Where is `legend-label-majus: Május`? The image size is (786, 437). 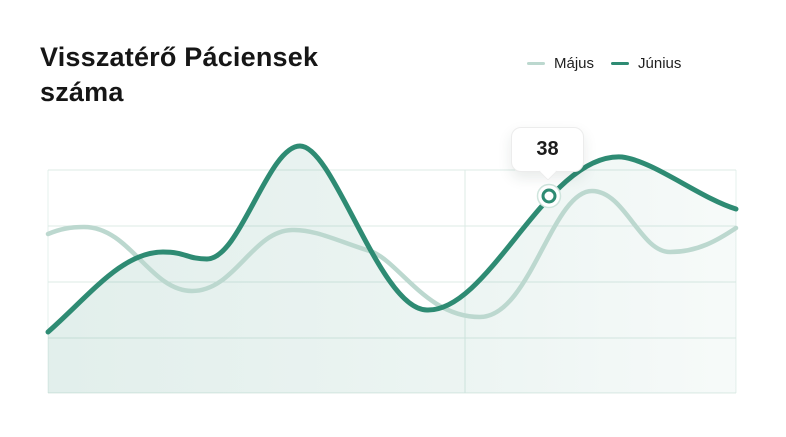 legend-label-majus: Május is located at coordinates (574, 63).